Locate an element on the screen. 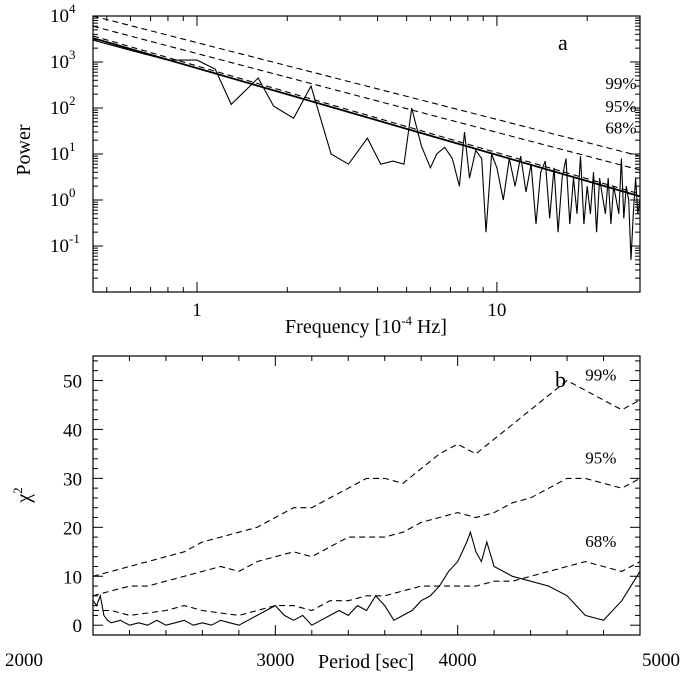 Image resolution: width=683 pixels, height=676 pixels. panel-a-y-axis-label: Power is located at coordinates (24, 149).